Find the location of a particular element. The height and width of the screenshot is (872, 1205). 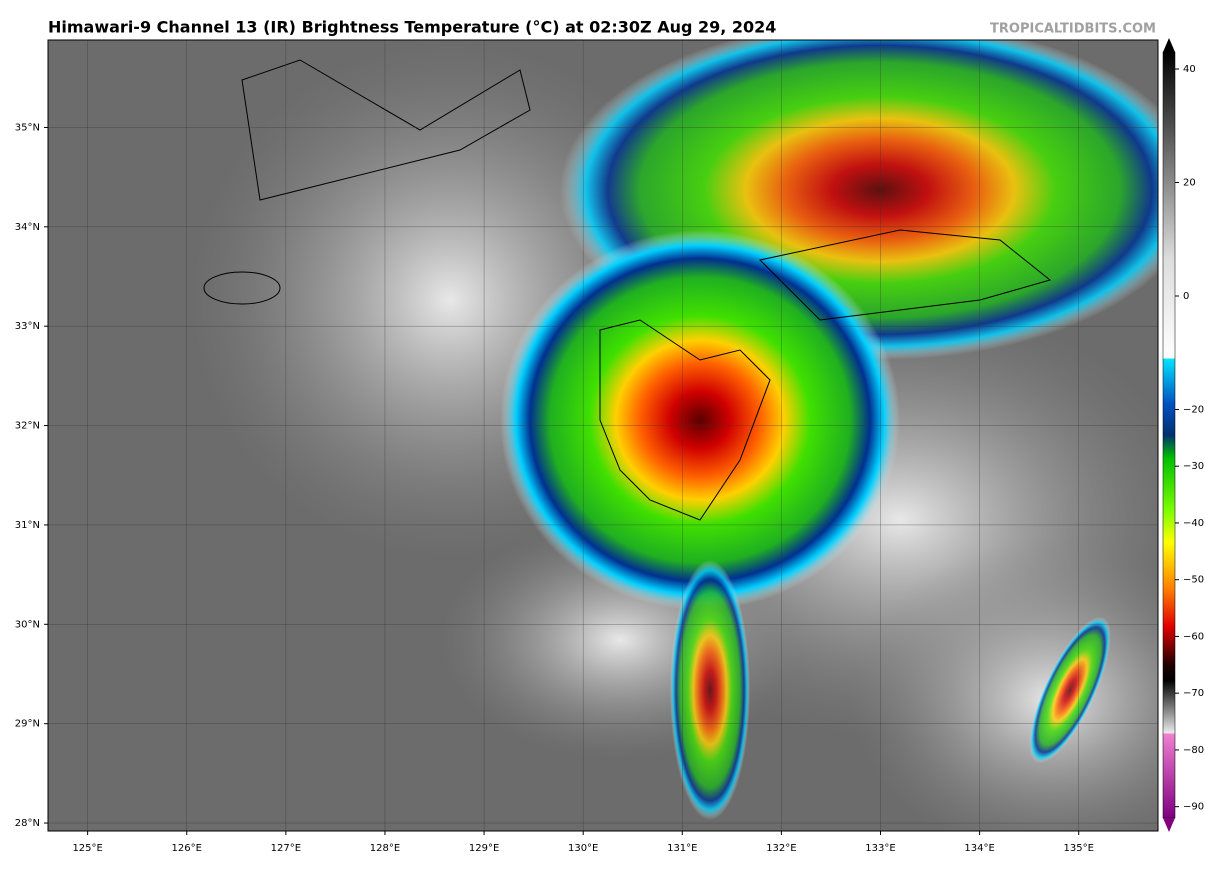

y-tick-label: 35°N is located at coordinates (27, 127).